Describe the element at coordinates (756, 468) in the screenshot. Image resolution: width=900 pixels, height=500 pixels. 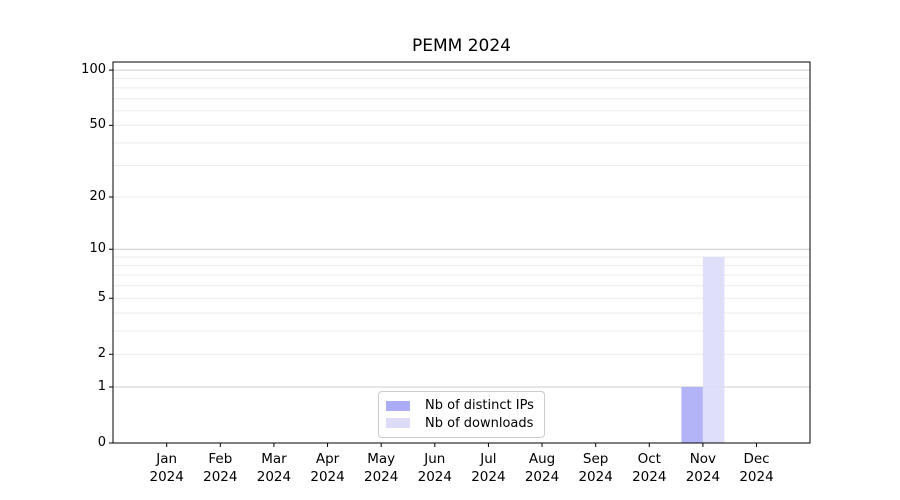
I see `x-tick-label: Dec 2024` at that location.